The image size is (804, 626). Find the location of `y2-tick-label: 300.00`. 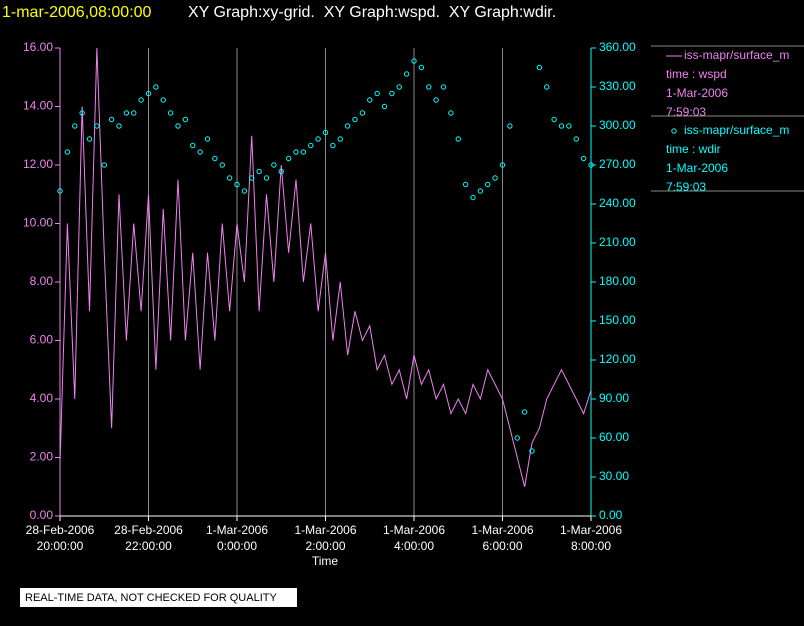

y2-tick-label: 300.00 is located at coordinates (617, 125).